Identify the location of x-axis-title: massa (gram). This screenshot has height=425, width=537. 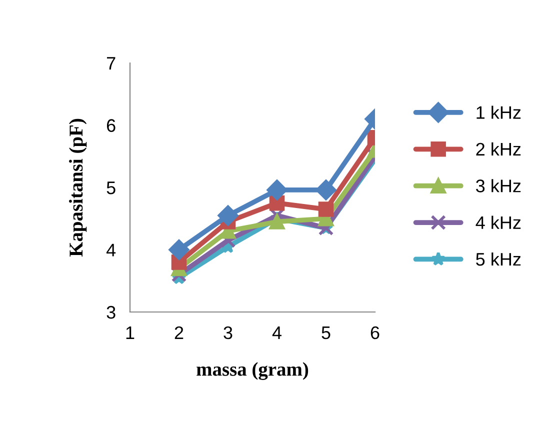
(252, 371).